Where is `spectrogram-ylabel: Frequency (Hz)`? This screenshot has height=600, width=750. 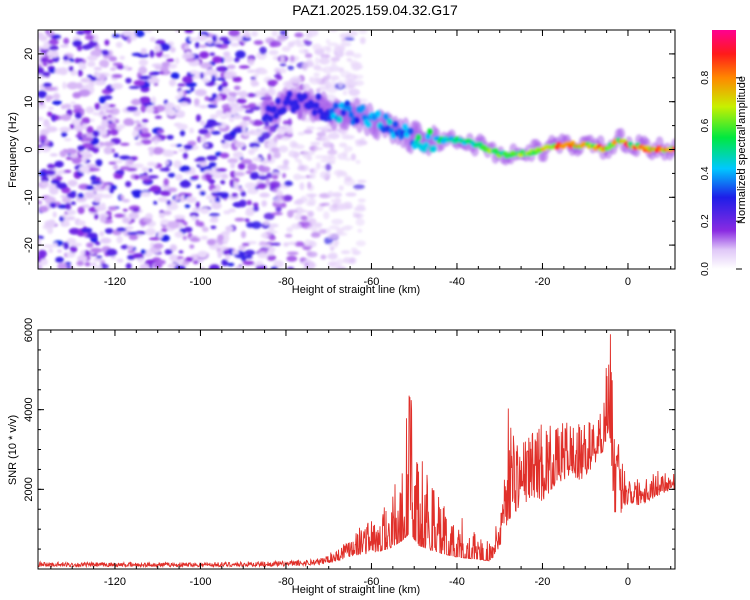
spectrogram-ylabel: Frequency (Hz) is located at coordinates (13, 150).